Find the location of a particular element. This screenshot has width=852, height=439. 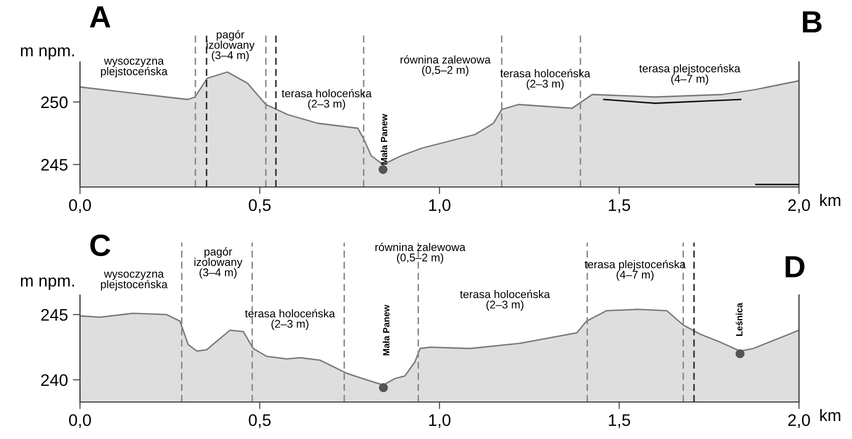

y-tick-label: 250 is located at coordinates (54, 102).